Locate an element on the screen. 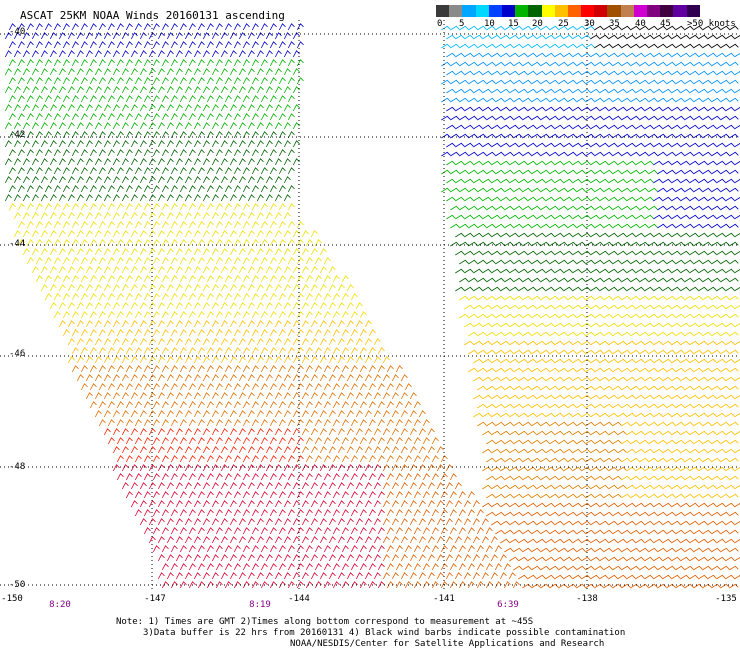 This screenshot has height=650, width=740. colorbar-label: 25 is located at coordinates (563, 24).